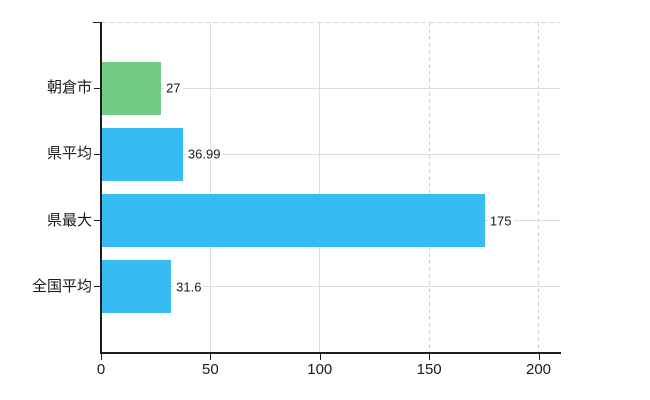  I want to click on category-label: 朝倉市, so click(69, 88).